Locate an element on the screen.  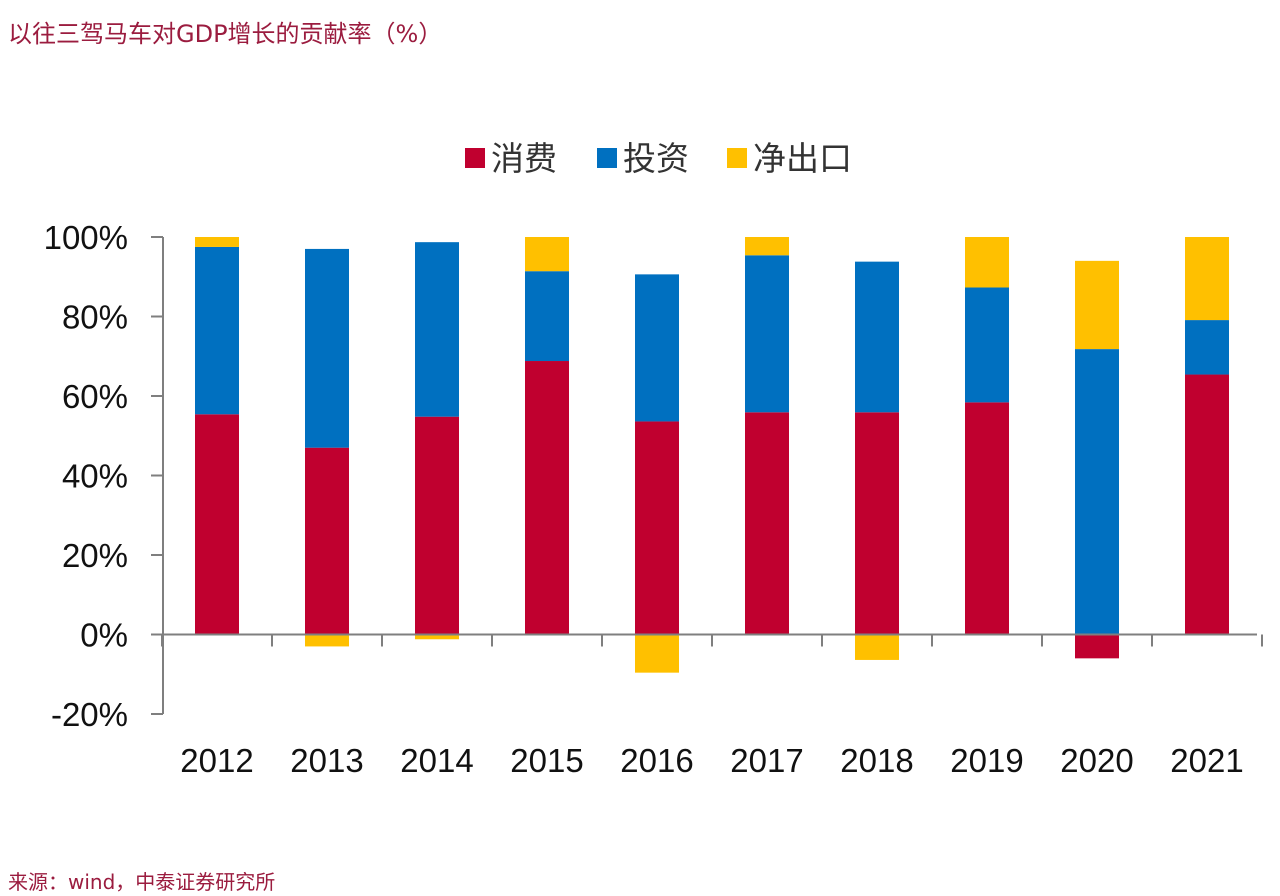
x-tick-label: 2012 is located at coordinates (216, 760).